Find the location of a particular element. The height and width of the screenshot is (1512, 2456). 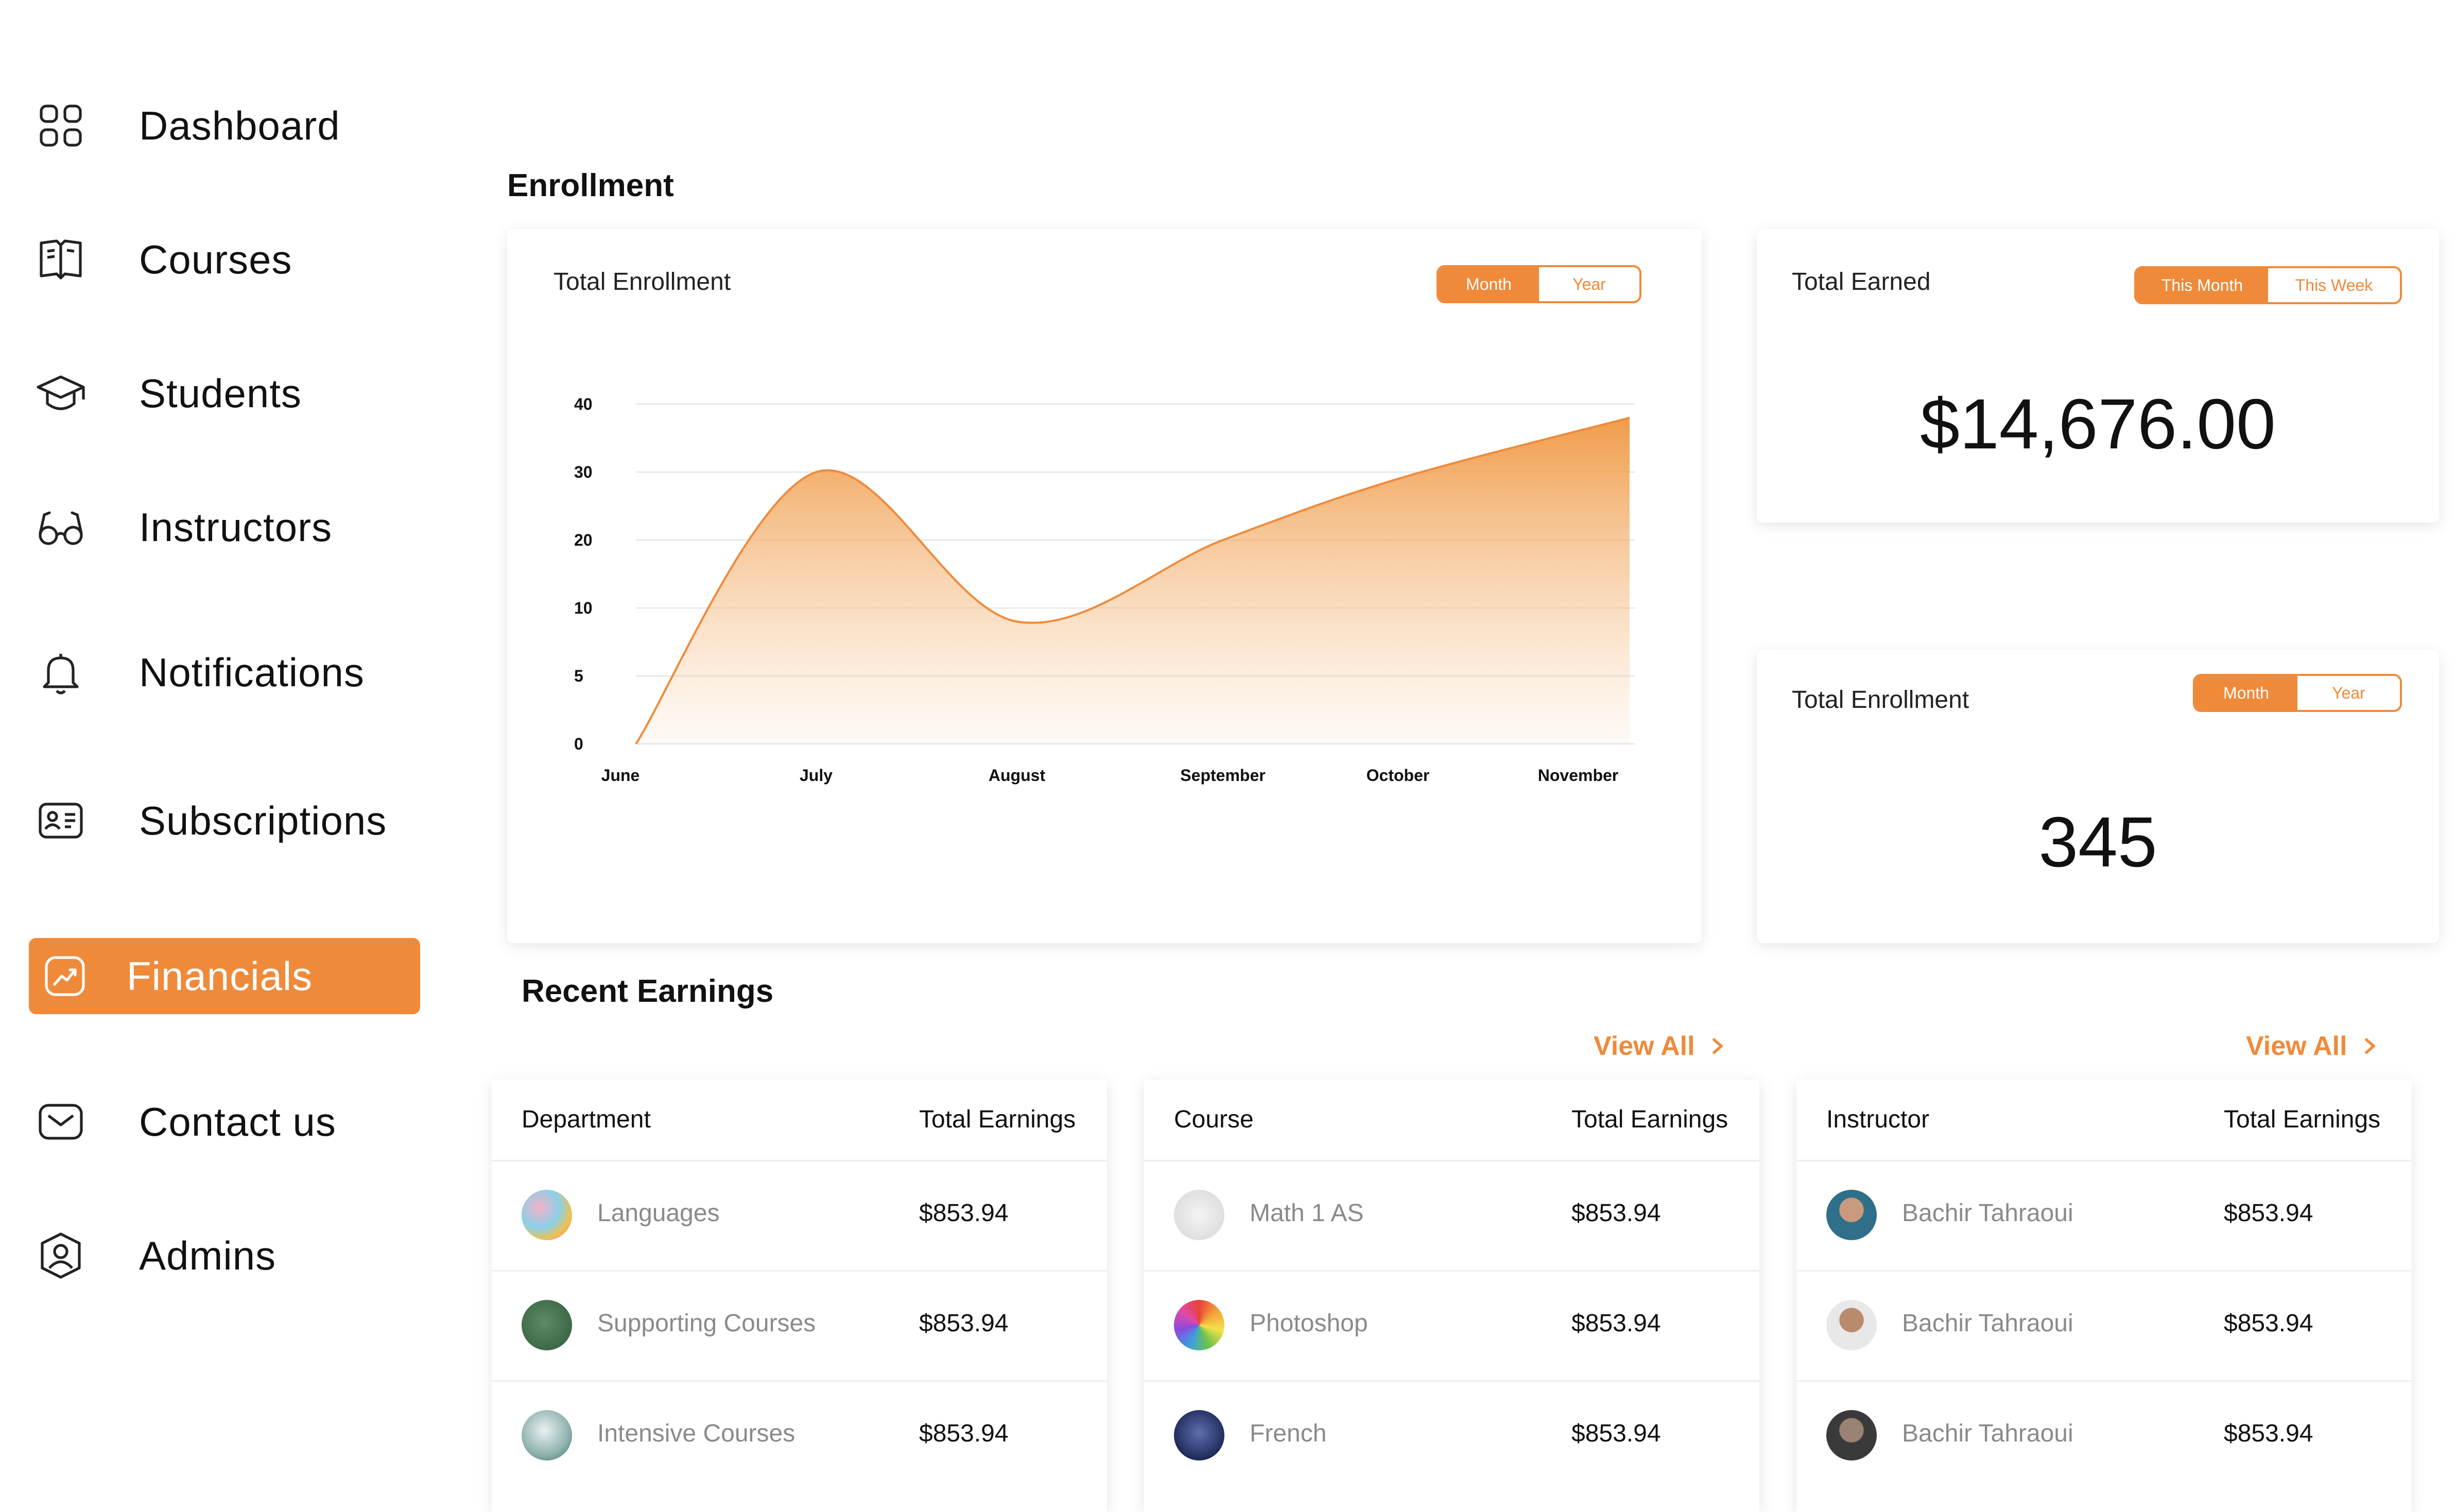

table-row: Photoshop $853.94 is located at coordinates (1451, 1326).